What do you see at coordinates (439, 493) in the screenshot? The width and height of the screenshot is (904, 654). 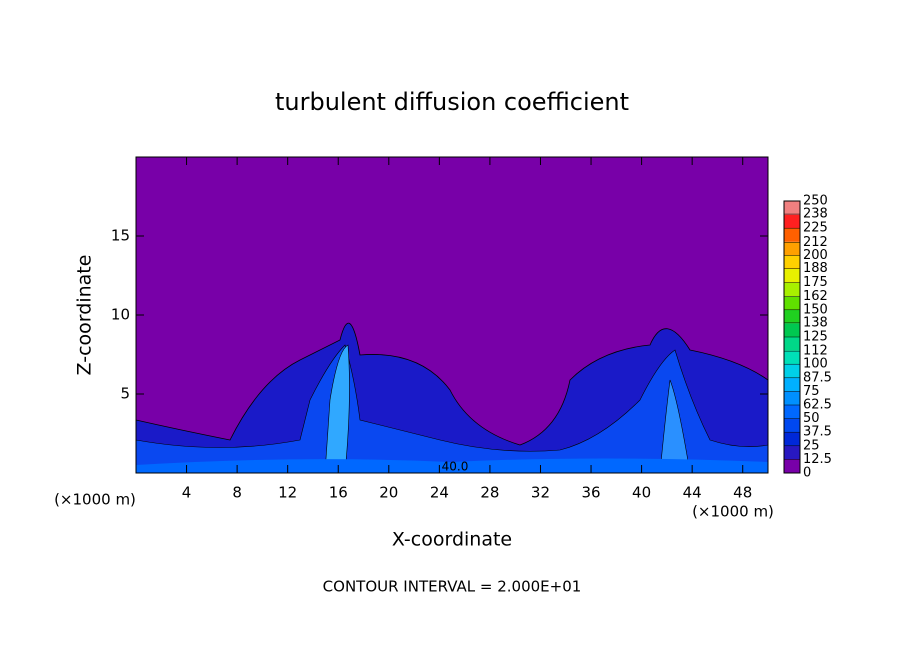 I see `x-tick-label: 24` at bounding box center [439, 493].